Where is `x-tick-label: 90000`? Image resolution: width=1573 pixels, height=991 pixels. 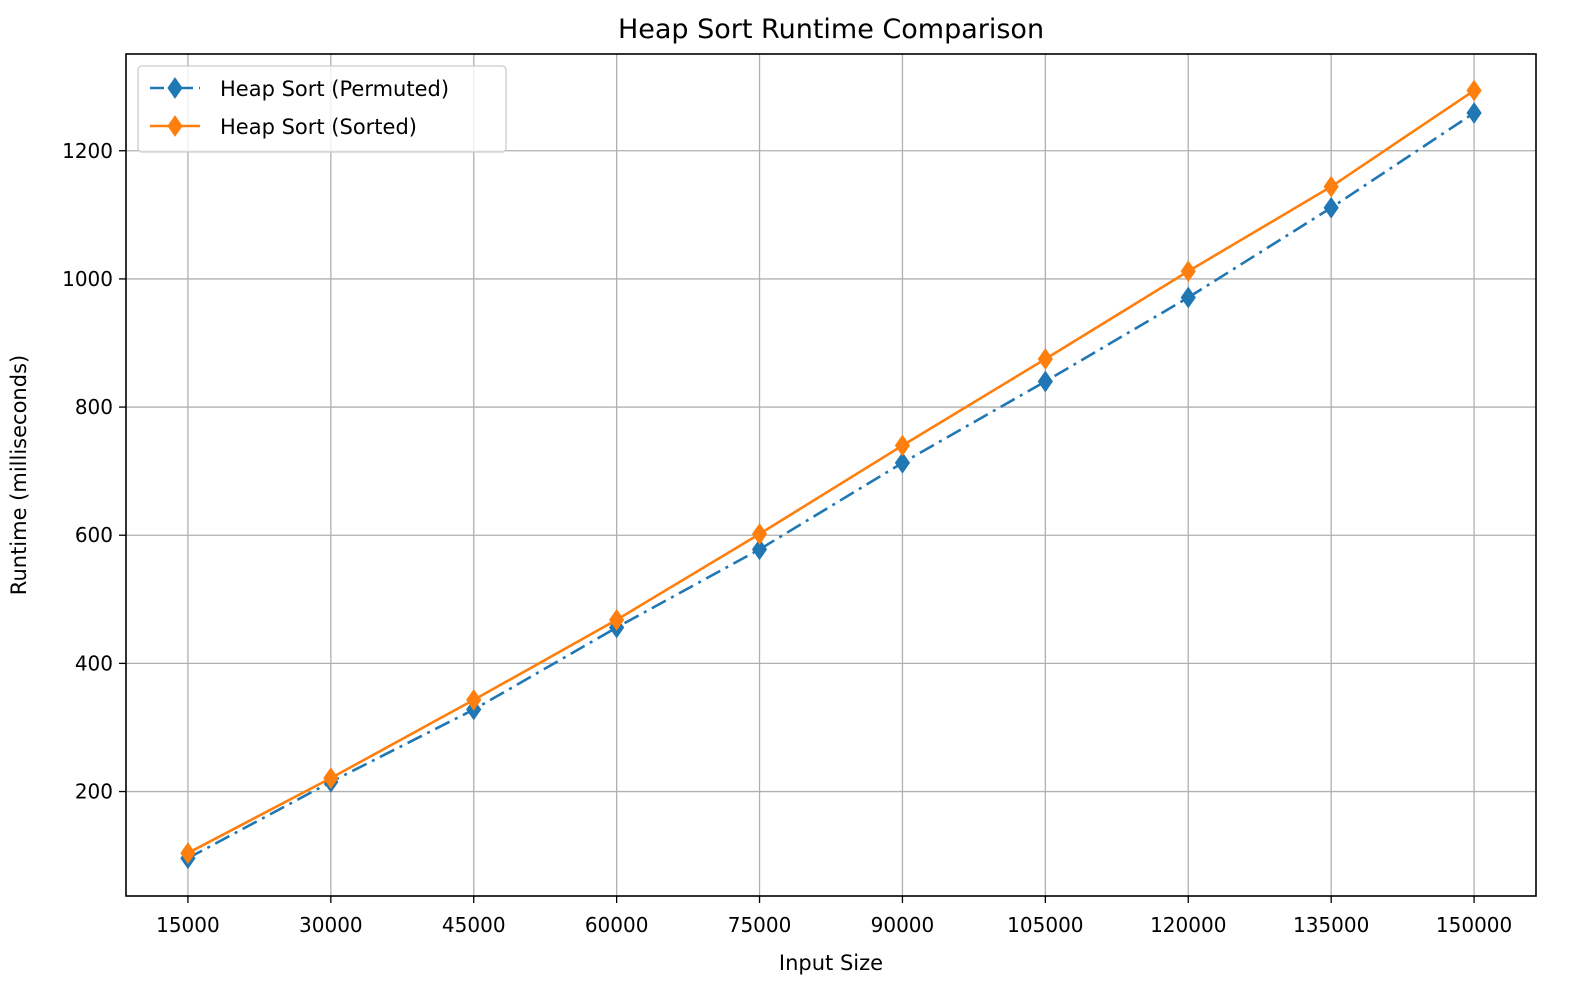
x-tick-label: 90000 is located at coordinates (903, 925).